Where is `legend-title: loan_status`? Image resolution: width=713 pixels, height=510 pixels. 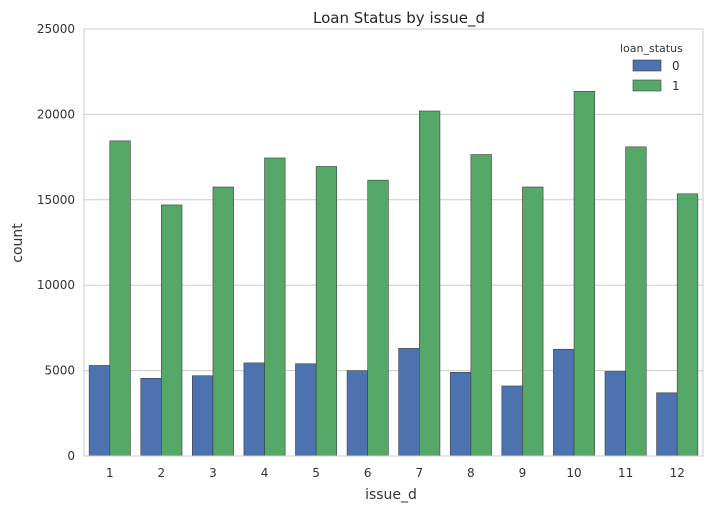
legend-title: loan_status is located at coordinates (651, 48).